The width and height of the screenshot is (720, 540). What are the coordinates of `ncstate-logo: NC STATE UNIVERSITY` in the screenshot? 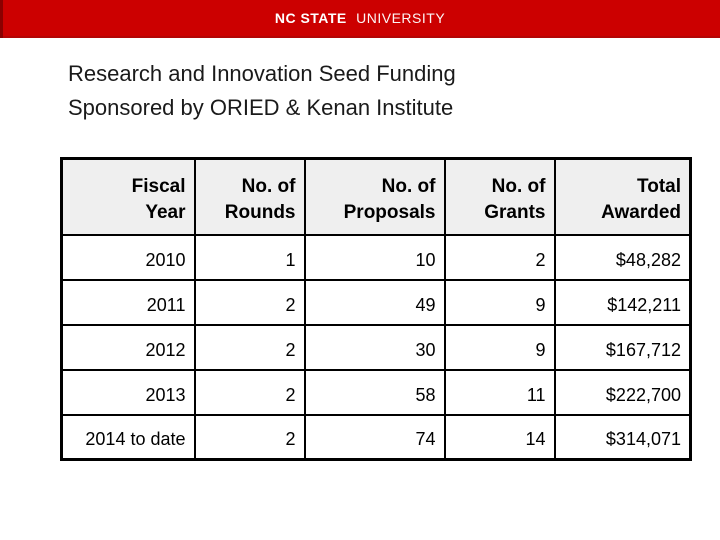 It's located at (360, 18).